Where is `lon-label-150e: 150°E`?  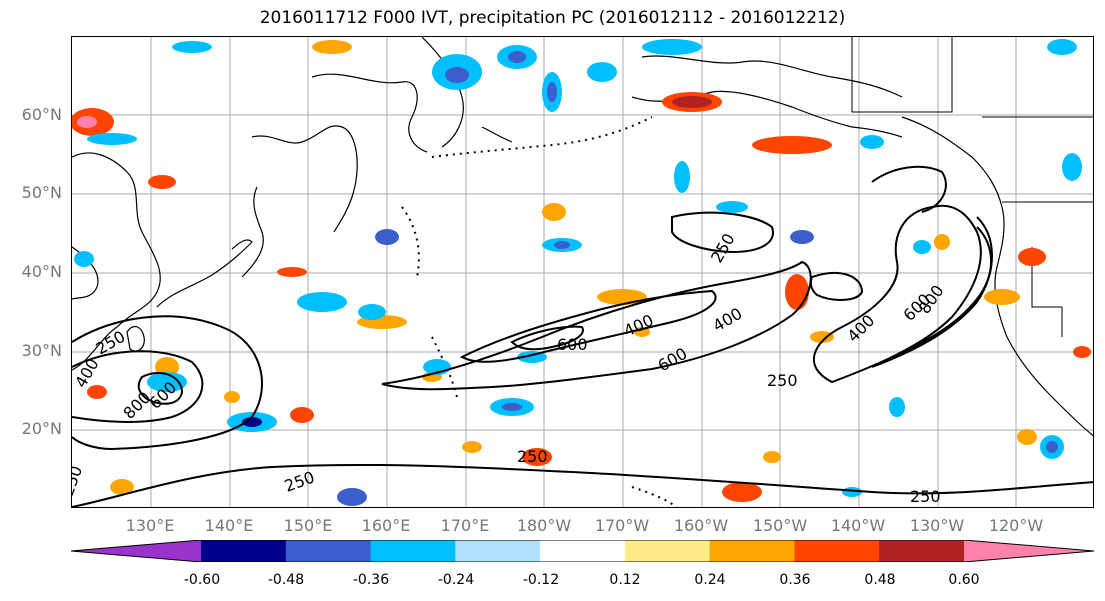 lon-label-150e: 150°E is located at coordinates (308, 525).